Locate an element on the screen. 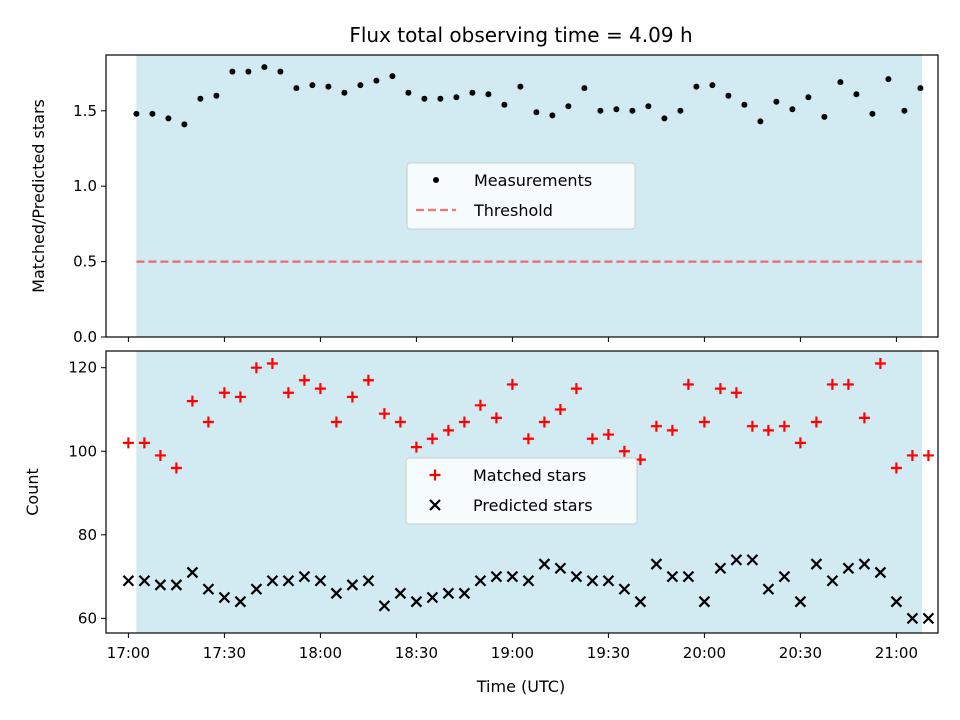  x-tick-label: 20:00 is located at coordinates (704, 653).